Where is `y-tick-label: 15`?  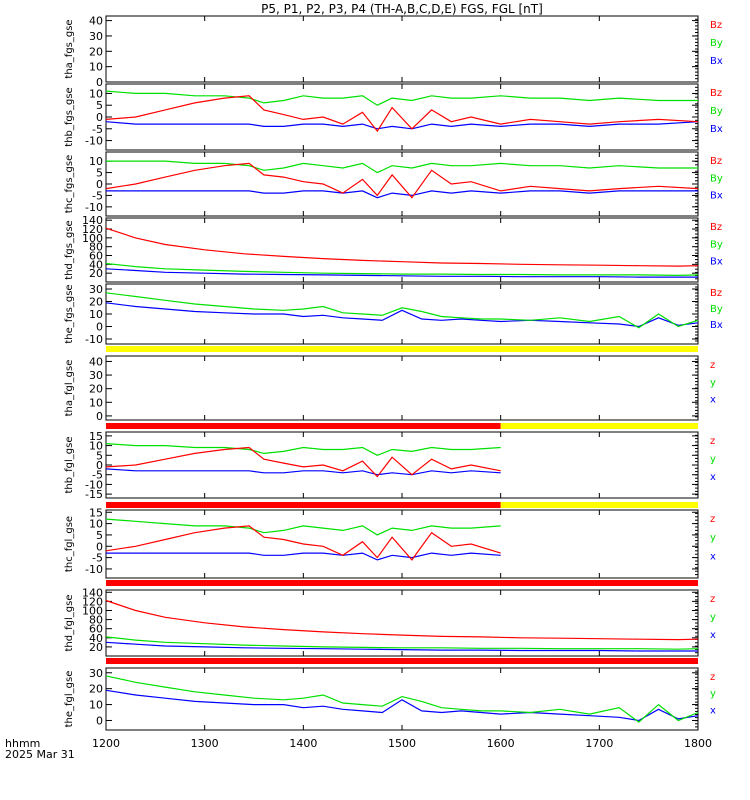 y-tick-label: 15 is located at coordinates (96, 436).